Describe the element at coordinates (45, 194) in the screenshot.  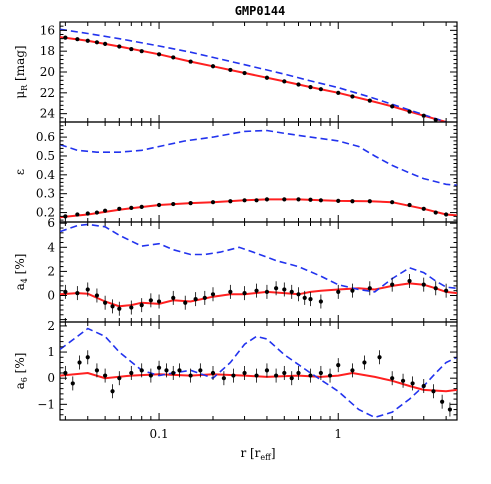
I see `y-tick-label: 0.3` at that location.